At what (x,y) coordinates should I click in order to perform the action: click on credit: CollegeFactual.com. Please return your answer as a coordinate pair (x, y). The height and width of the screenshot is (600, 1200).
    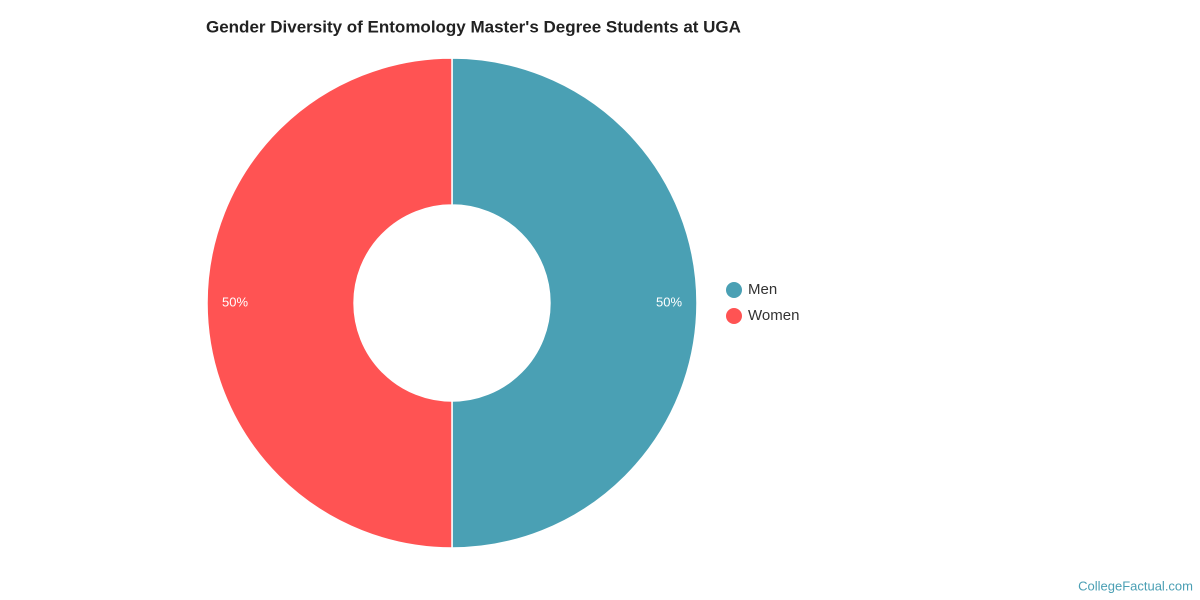
    Looking at the image, I should click on (1135, 585).